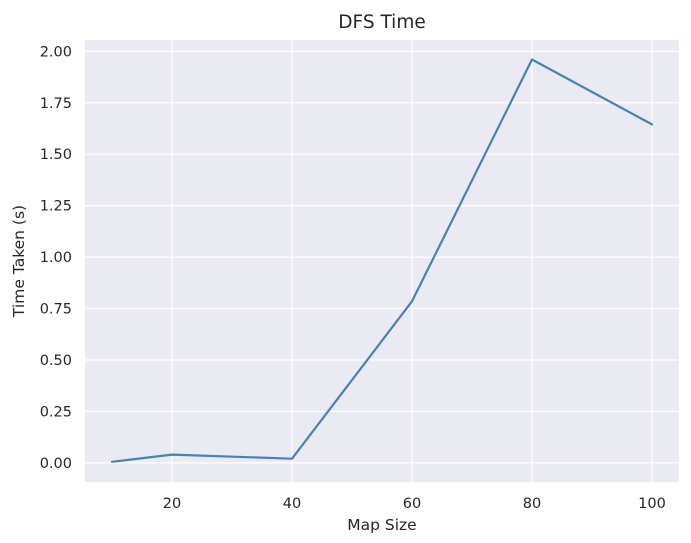  Describe the element at coordinates (56, 412) in the screenshot. I see `y-tick-label: 0.25` at that location.